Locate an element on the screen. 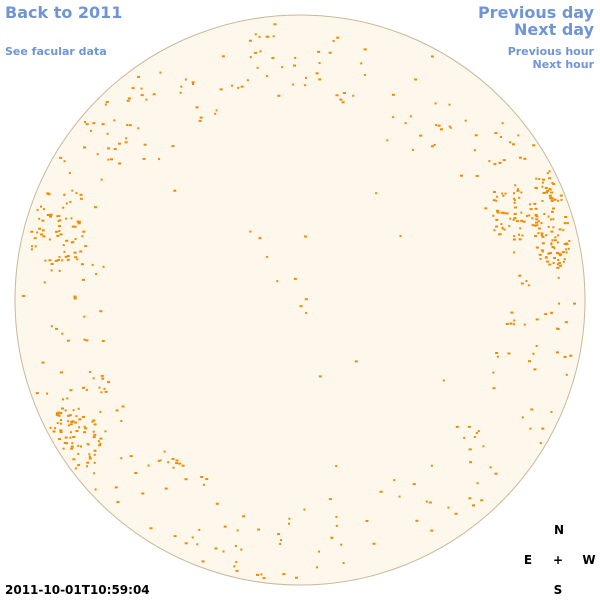  see-facular-data-link: See facular data is located at coordinates (56, 51).